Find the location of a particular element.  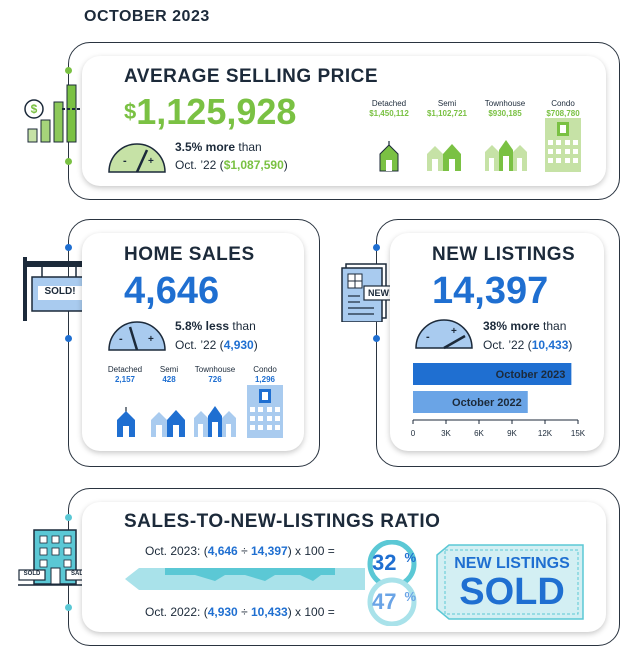

compare-value: 4,930 is located at coordinates (238, 345).